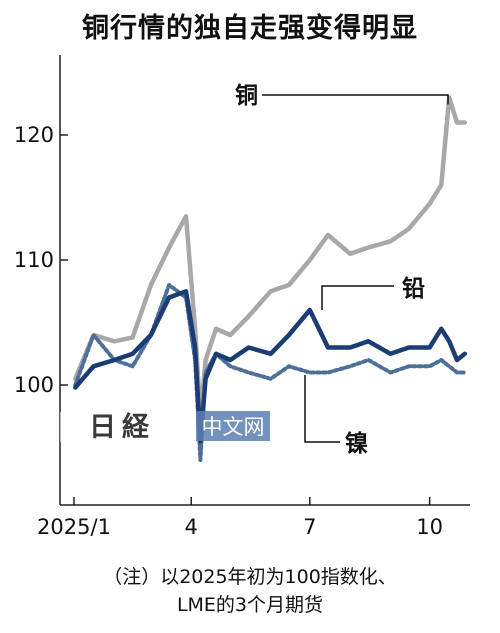 The height and width of the screenshot is (633, 500). Describe the element at coordinates (34, 385) in the screenshot. I see `y-tick-label: 100` at that location.